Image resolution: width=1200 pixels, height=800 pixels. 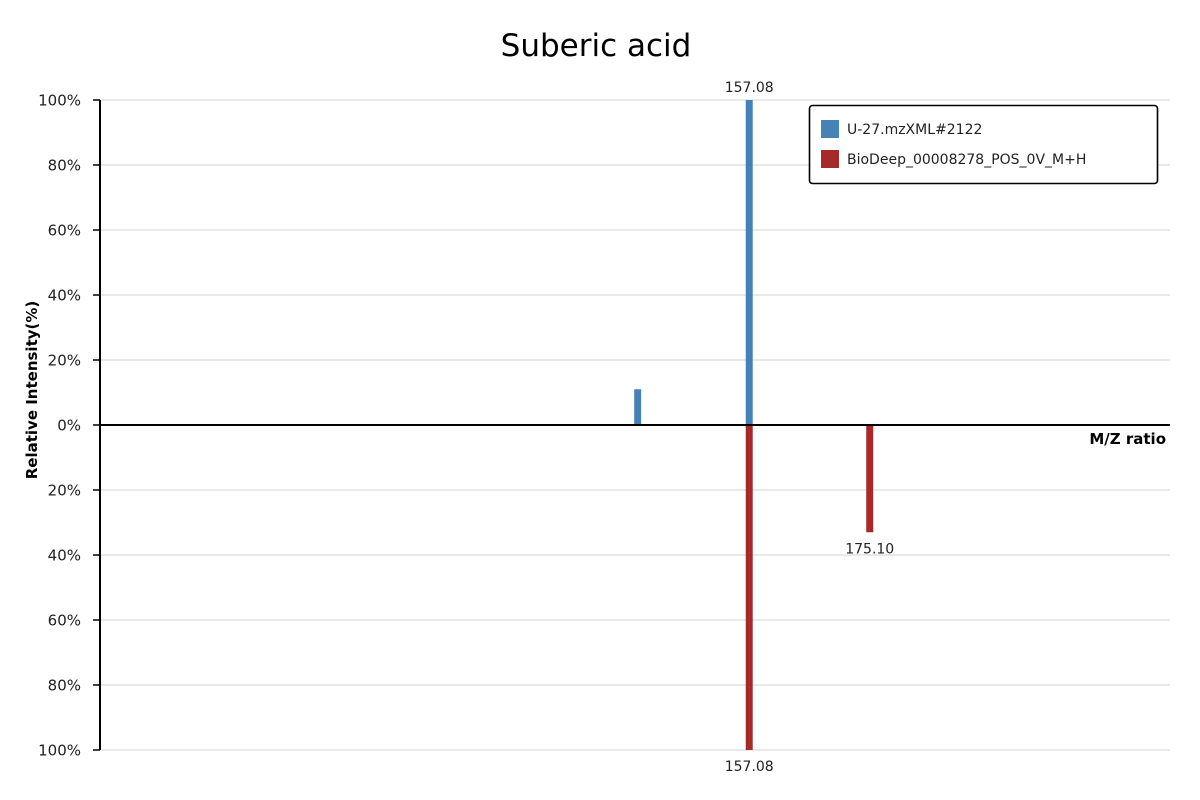 I want to click on legend-label-series-1: U-27.mzXML#2122, so click(x=914, y=130).